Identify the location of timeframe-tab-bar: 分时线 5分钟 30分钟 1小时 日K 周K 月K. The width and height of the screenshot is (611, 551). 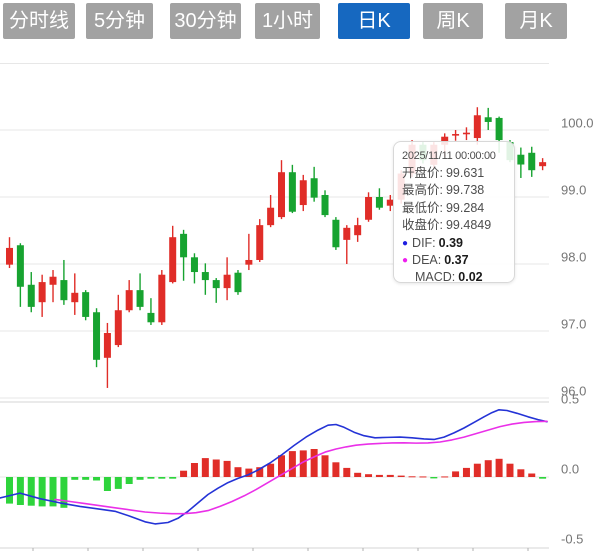
(305, 22).